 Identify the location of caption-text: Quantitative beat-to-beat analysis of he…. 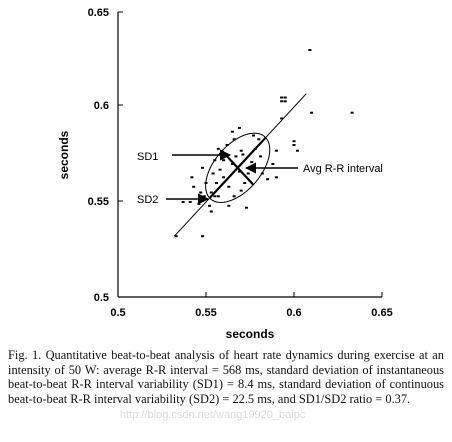
(226, 377).